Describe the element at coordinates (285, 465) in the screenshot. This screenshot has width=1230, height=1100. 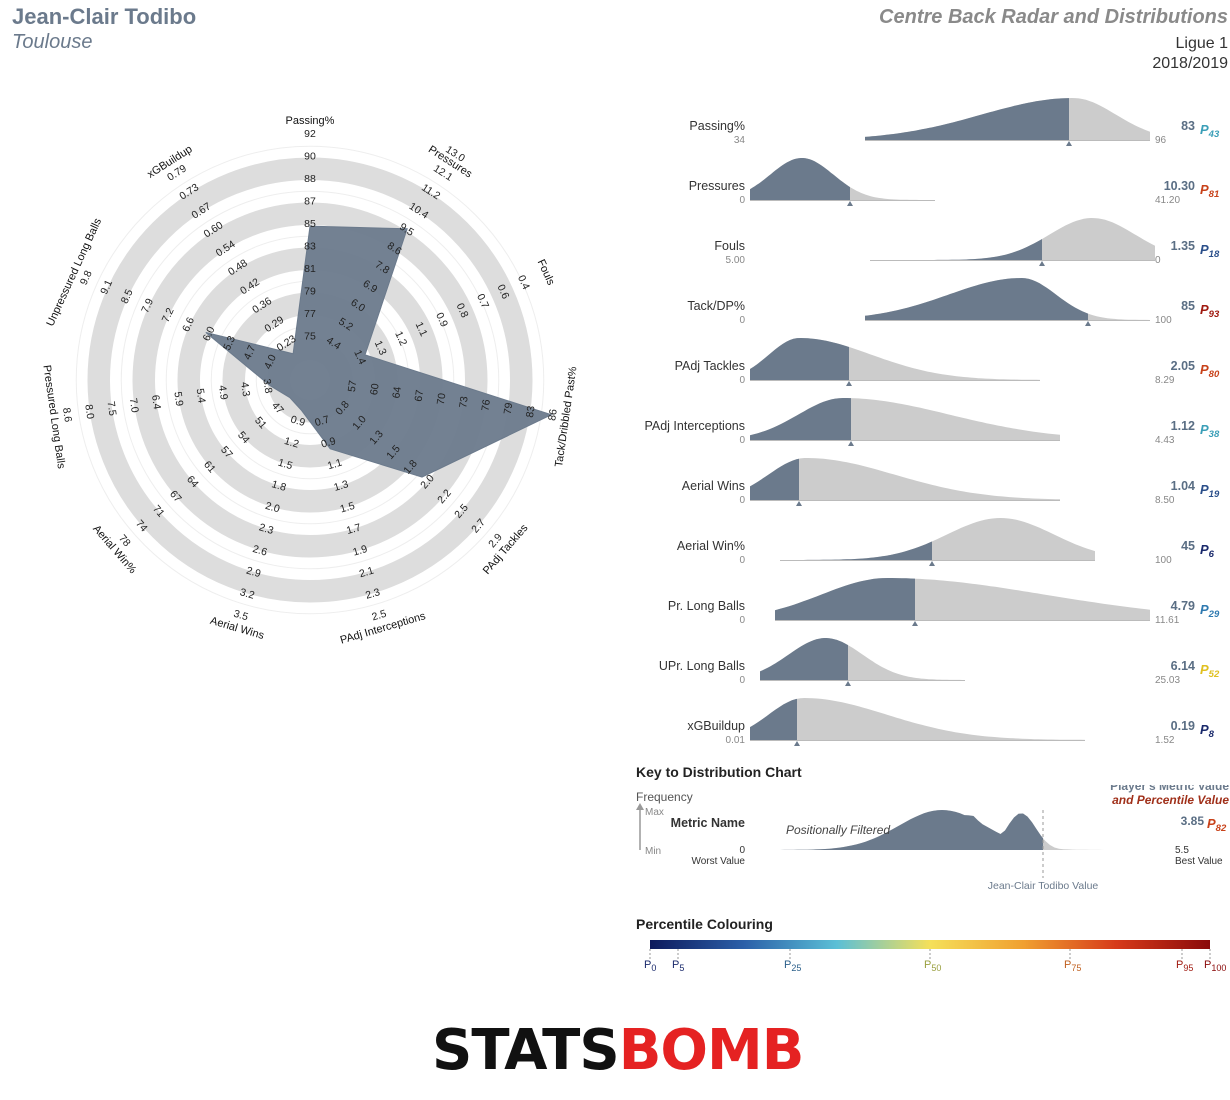
I see `radar-tick-label: 1.5` at that location.